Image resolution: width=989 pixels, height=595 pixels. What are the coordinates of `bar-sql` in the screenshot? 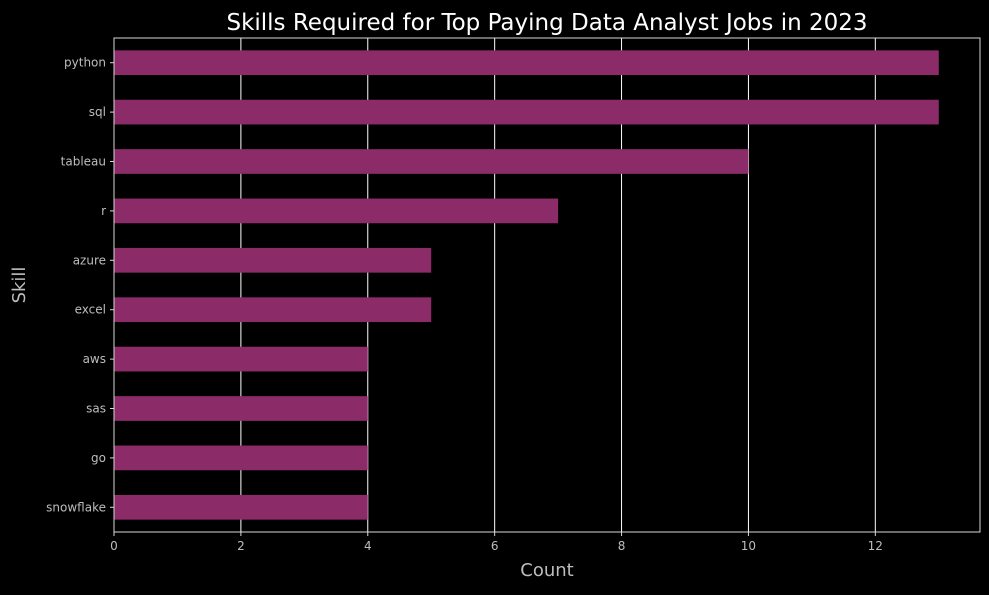 It's located at (526, 112).